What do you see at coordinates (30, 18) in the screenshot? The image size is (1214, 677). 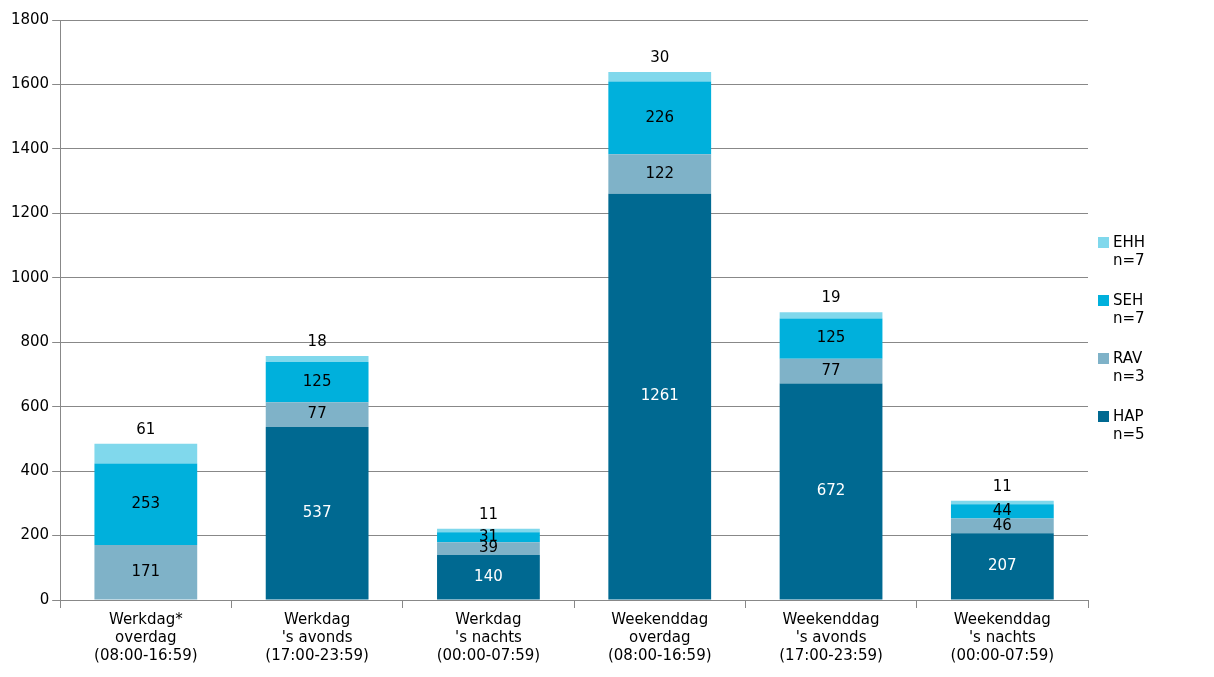 I see `y-tick-label: 1800` at bounding box center [30, 18].